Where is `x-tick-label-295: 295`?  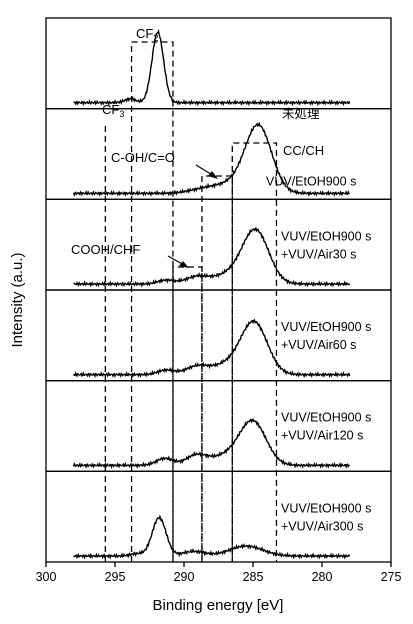
x-tick-label-295: 295 is located at coordinates (115, 577).